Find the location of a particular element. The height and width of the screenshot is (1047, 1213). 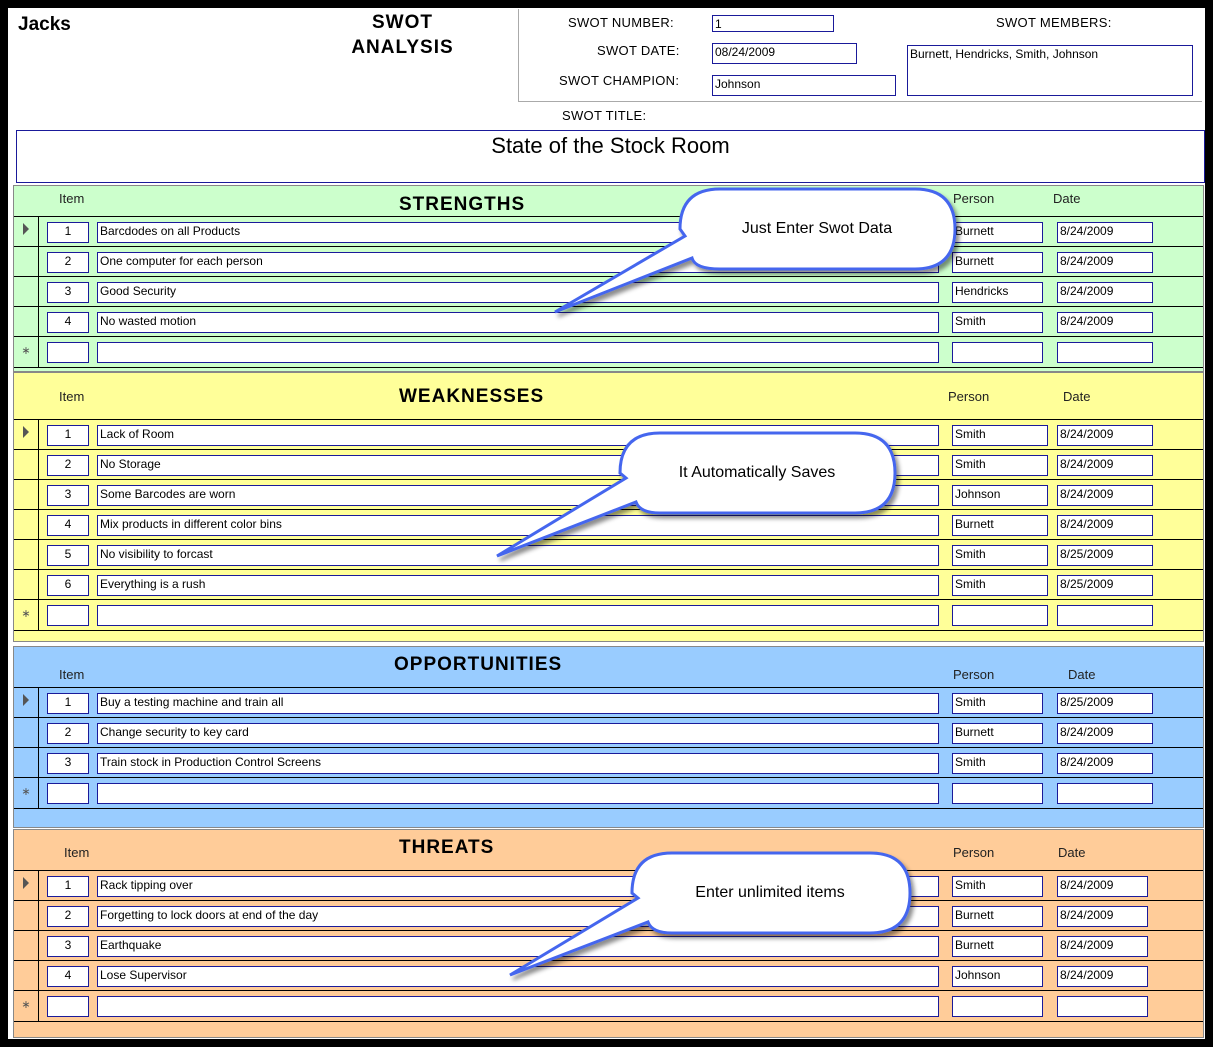

description-field: Mix products in different color bins is located at coordinates (518, 525).